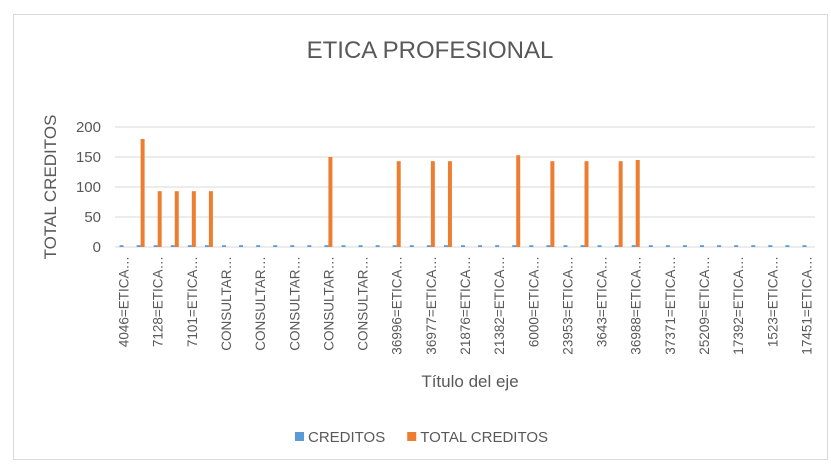 The height and width of the screenshot is (467, 831). What do you see at coordinates (92, 217) in the screenshot?
I see `y-tick-label: 50` at bounding box center [92, 217].